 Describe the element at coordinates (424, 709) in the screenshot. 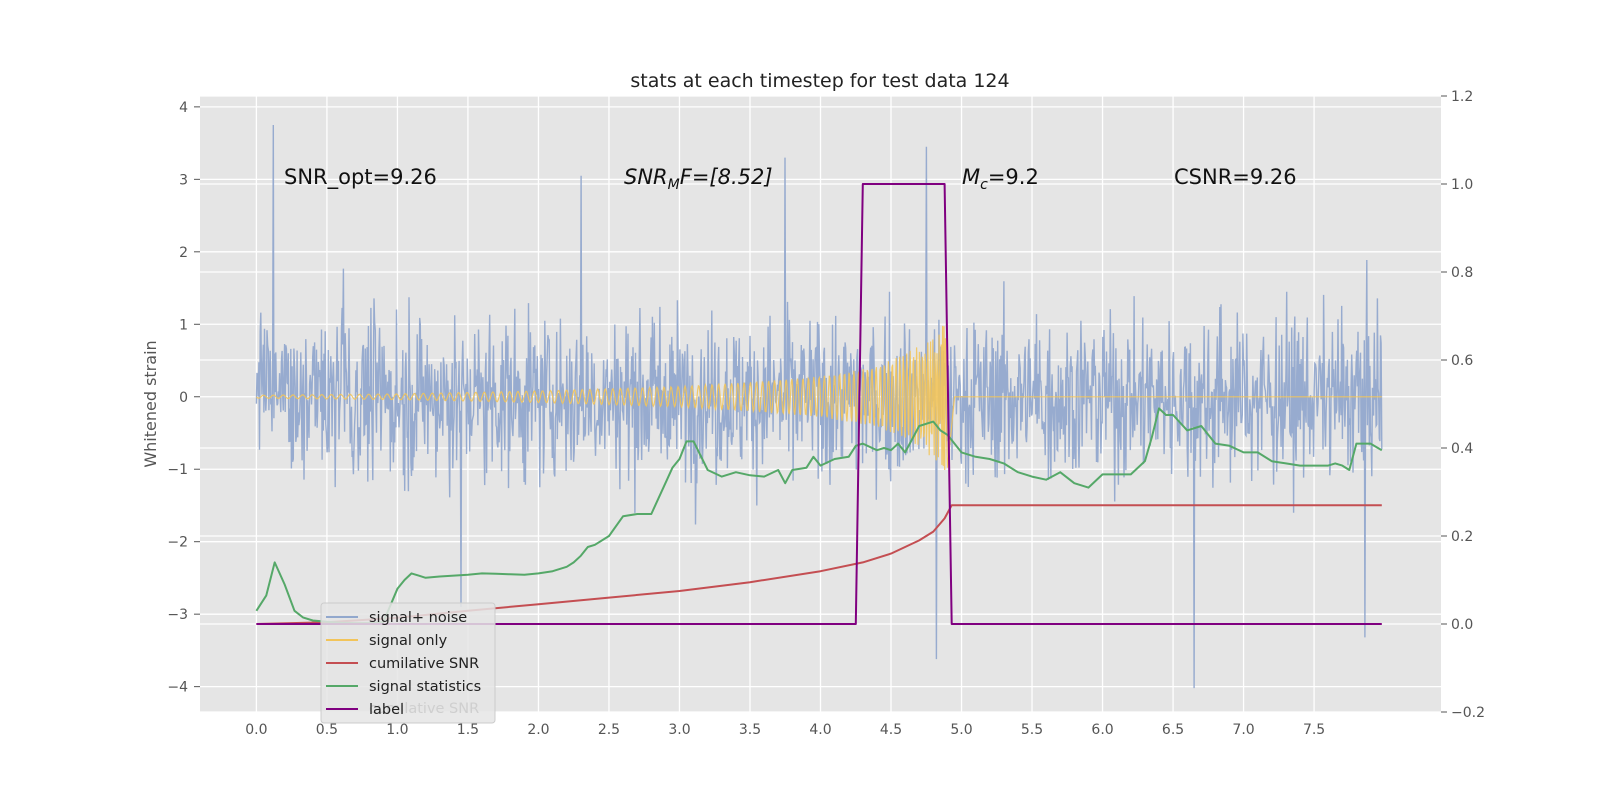

I see `legend-ghost-text: cumilative SNR` at that location.